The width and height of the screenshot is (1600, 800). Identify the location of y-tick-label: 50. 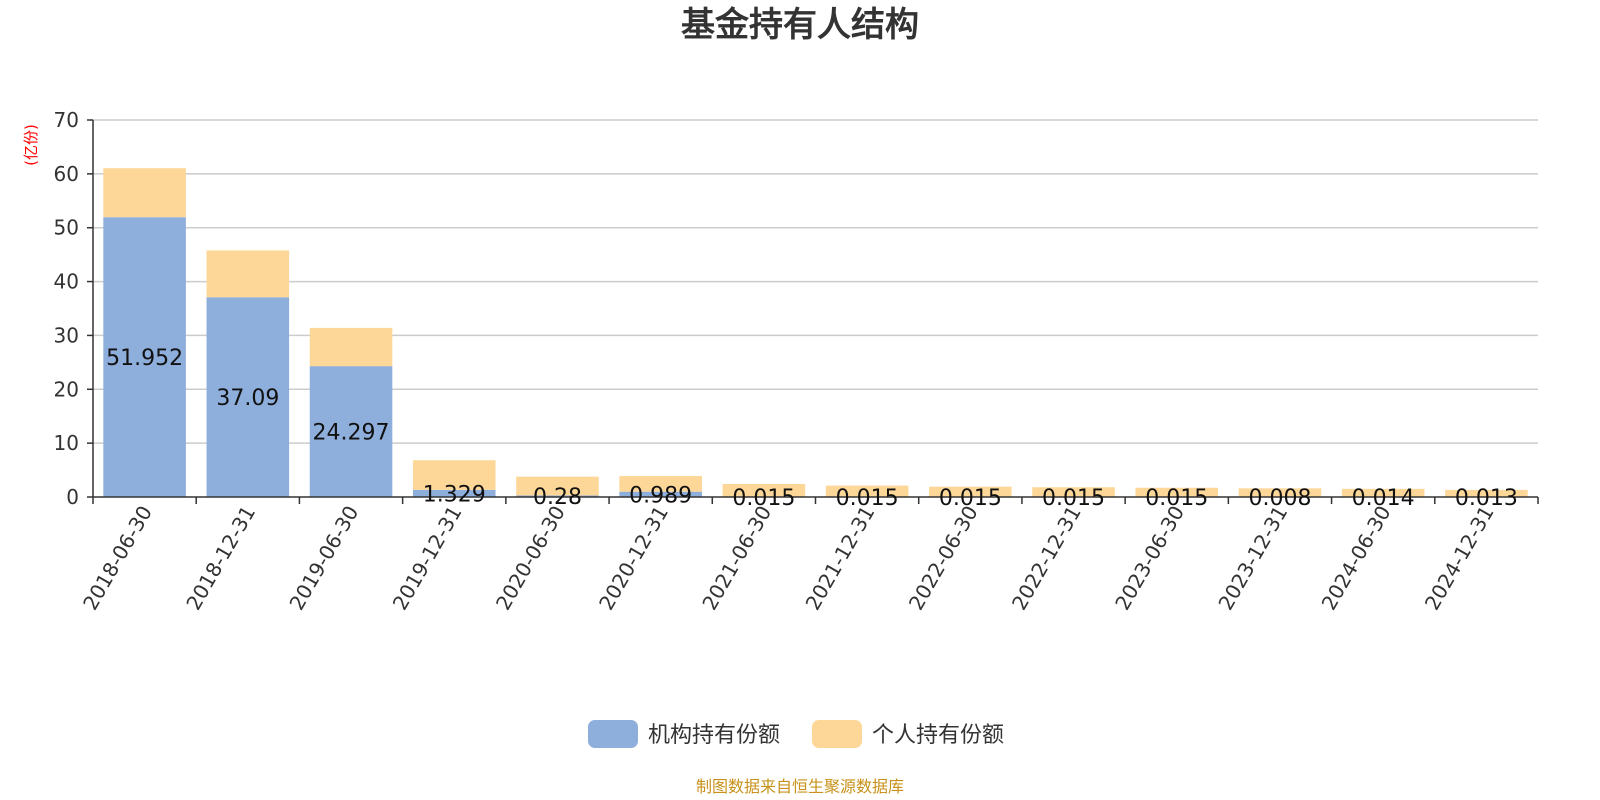
(66, 228).